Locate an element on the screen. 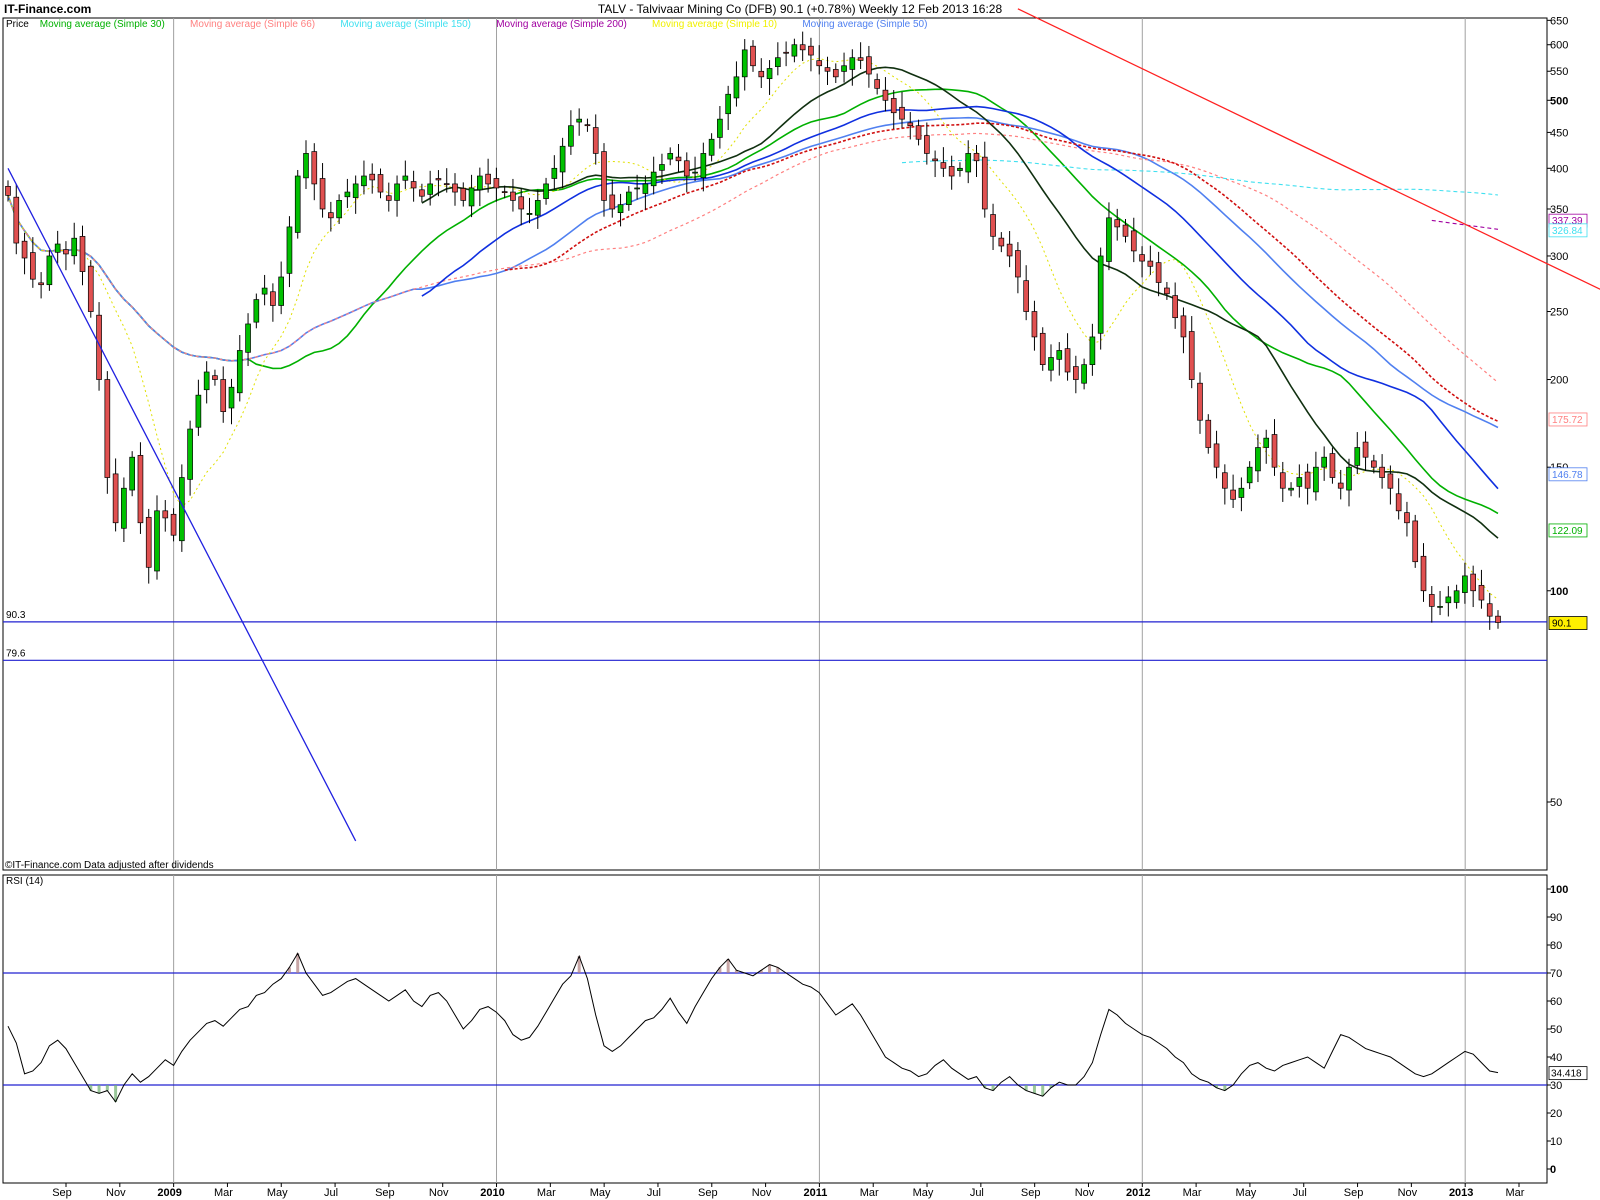 This screenshot has width=1600, height=1200. date-tick-label: Jul is located at coordinates (977, 1193).